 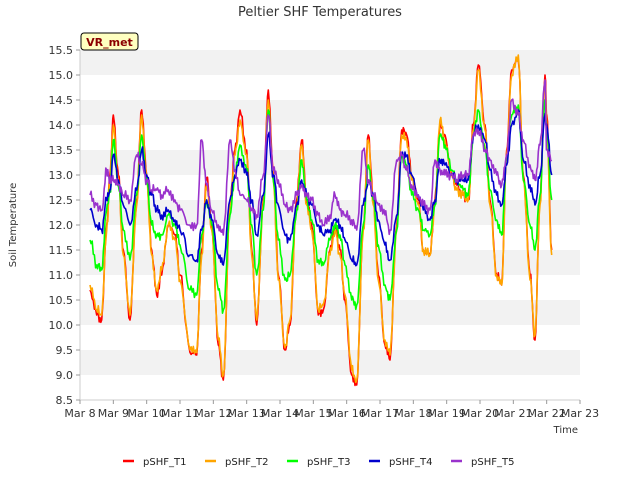 I want to click on y-tick-label: 13.0, so click(x=61, y=175).